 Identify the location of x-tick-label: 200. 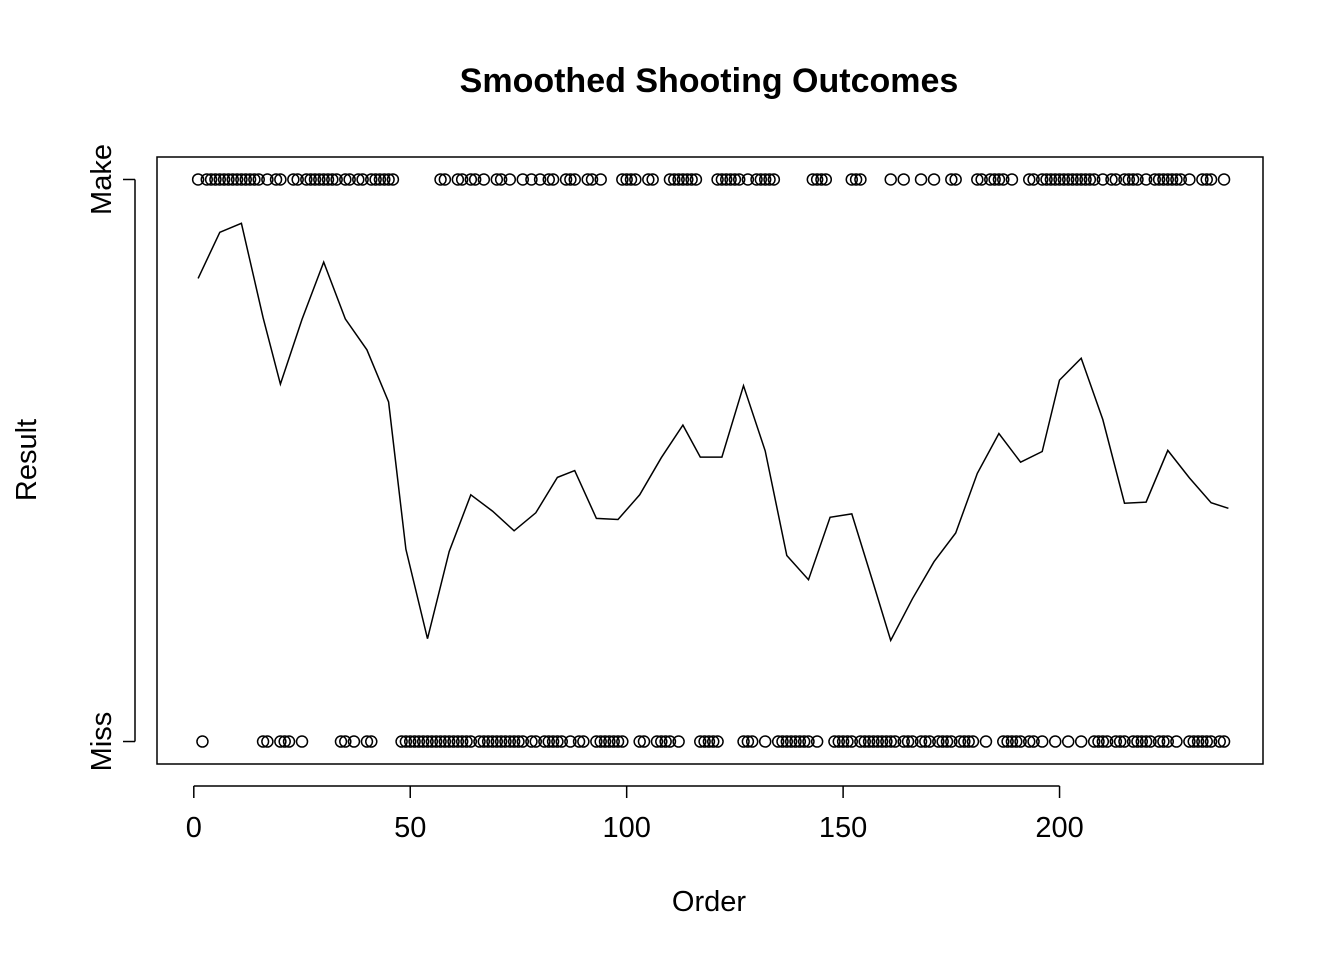
(1059, 828).